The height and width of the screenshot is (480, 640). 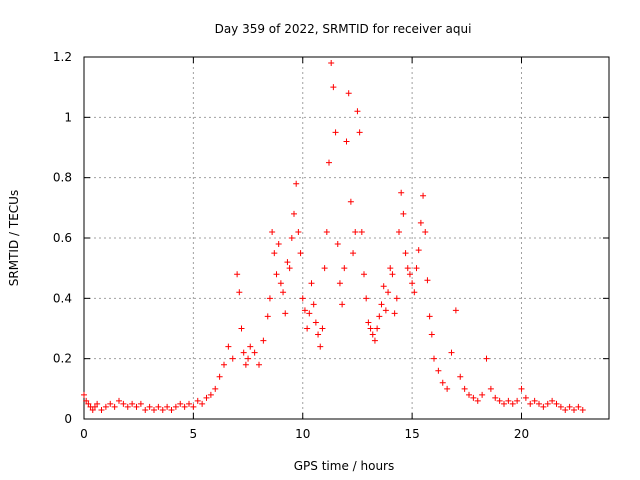 I want to click on y-tick-label: 0.2, so click(x=62, y=359).